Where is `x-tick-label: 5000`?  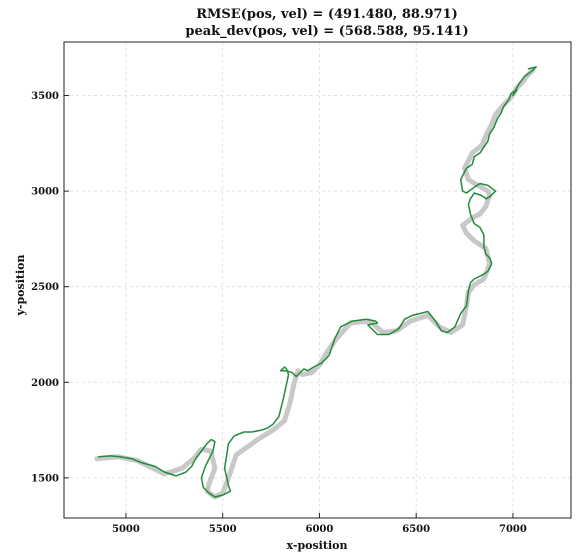
x-tick-label: 5000 is located at coordinates (126, 529).